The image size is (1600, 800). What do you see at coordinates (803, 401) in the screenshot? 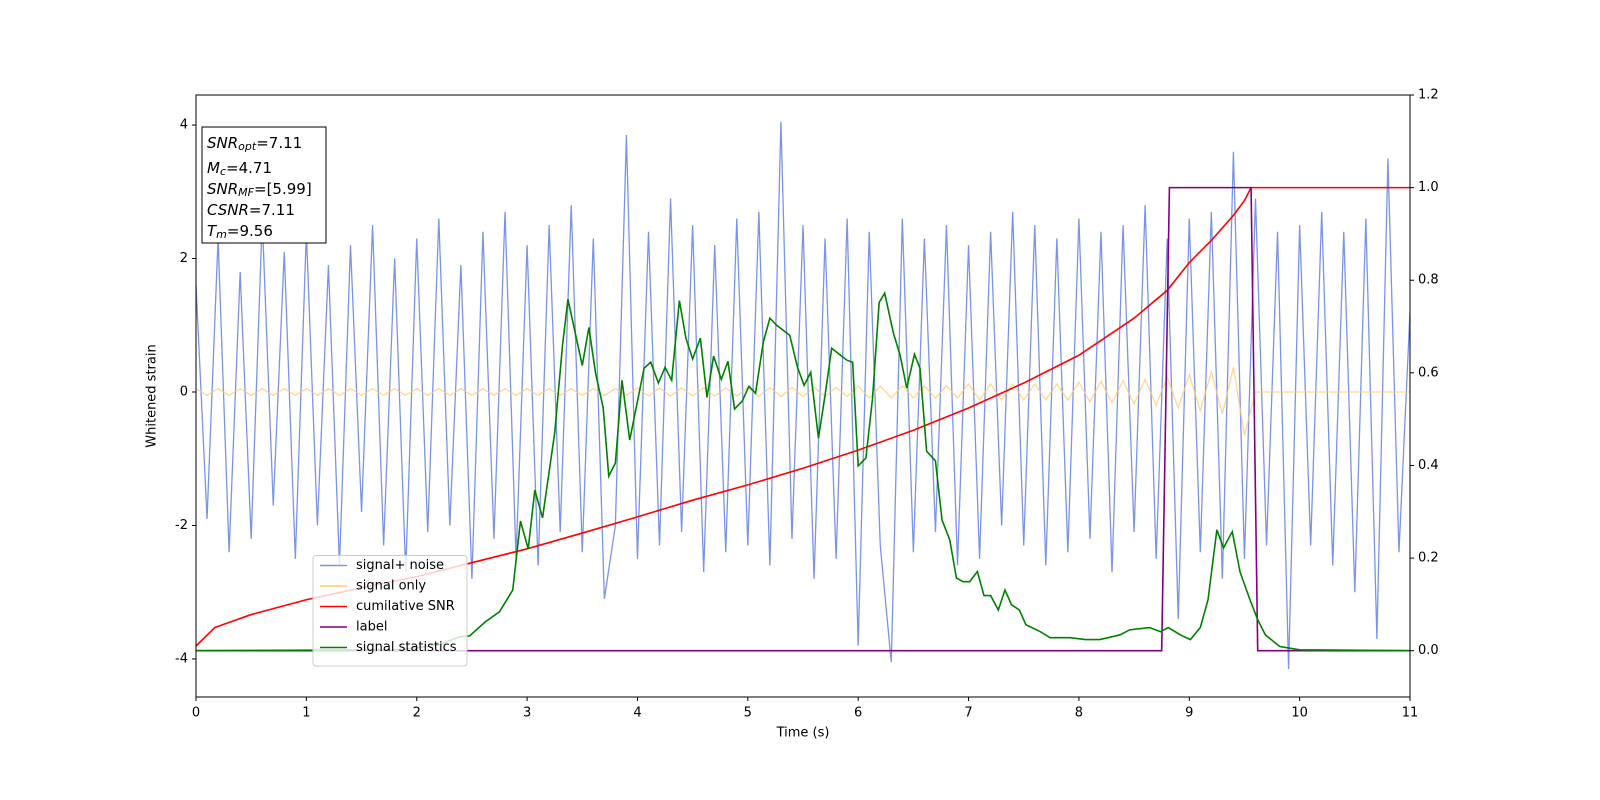
I see `series-line` at bounding box center [803, 401].